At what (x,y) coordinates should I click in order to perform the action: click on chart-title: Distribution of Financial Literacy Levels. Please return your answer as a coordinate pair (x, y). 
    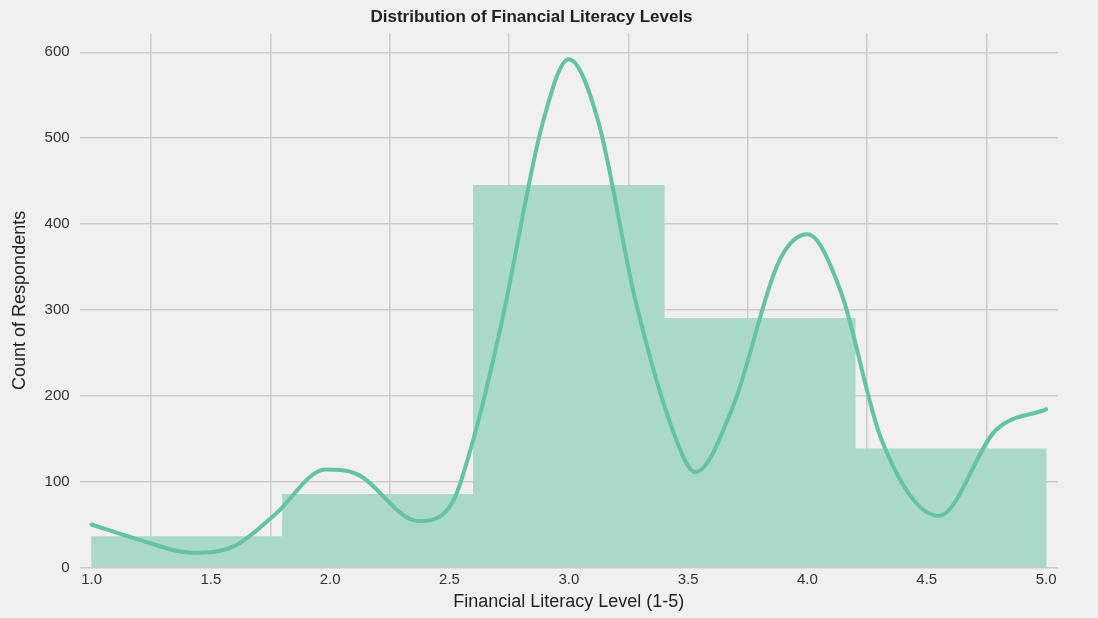
    Looking at the image, I should click on (531, 16).